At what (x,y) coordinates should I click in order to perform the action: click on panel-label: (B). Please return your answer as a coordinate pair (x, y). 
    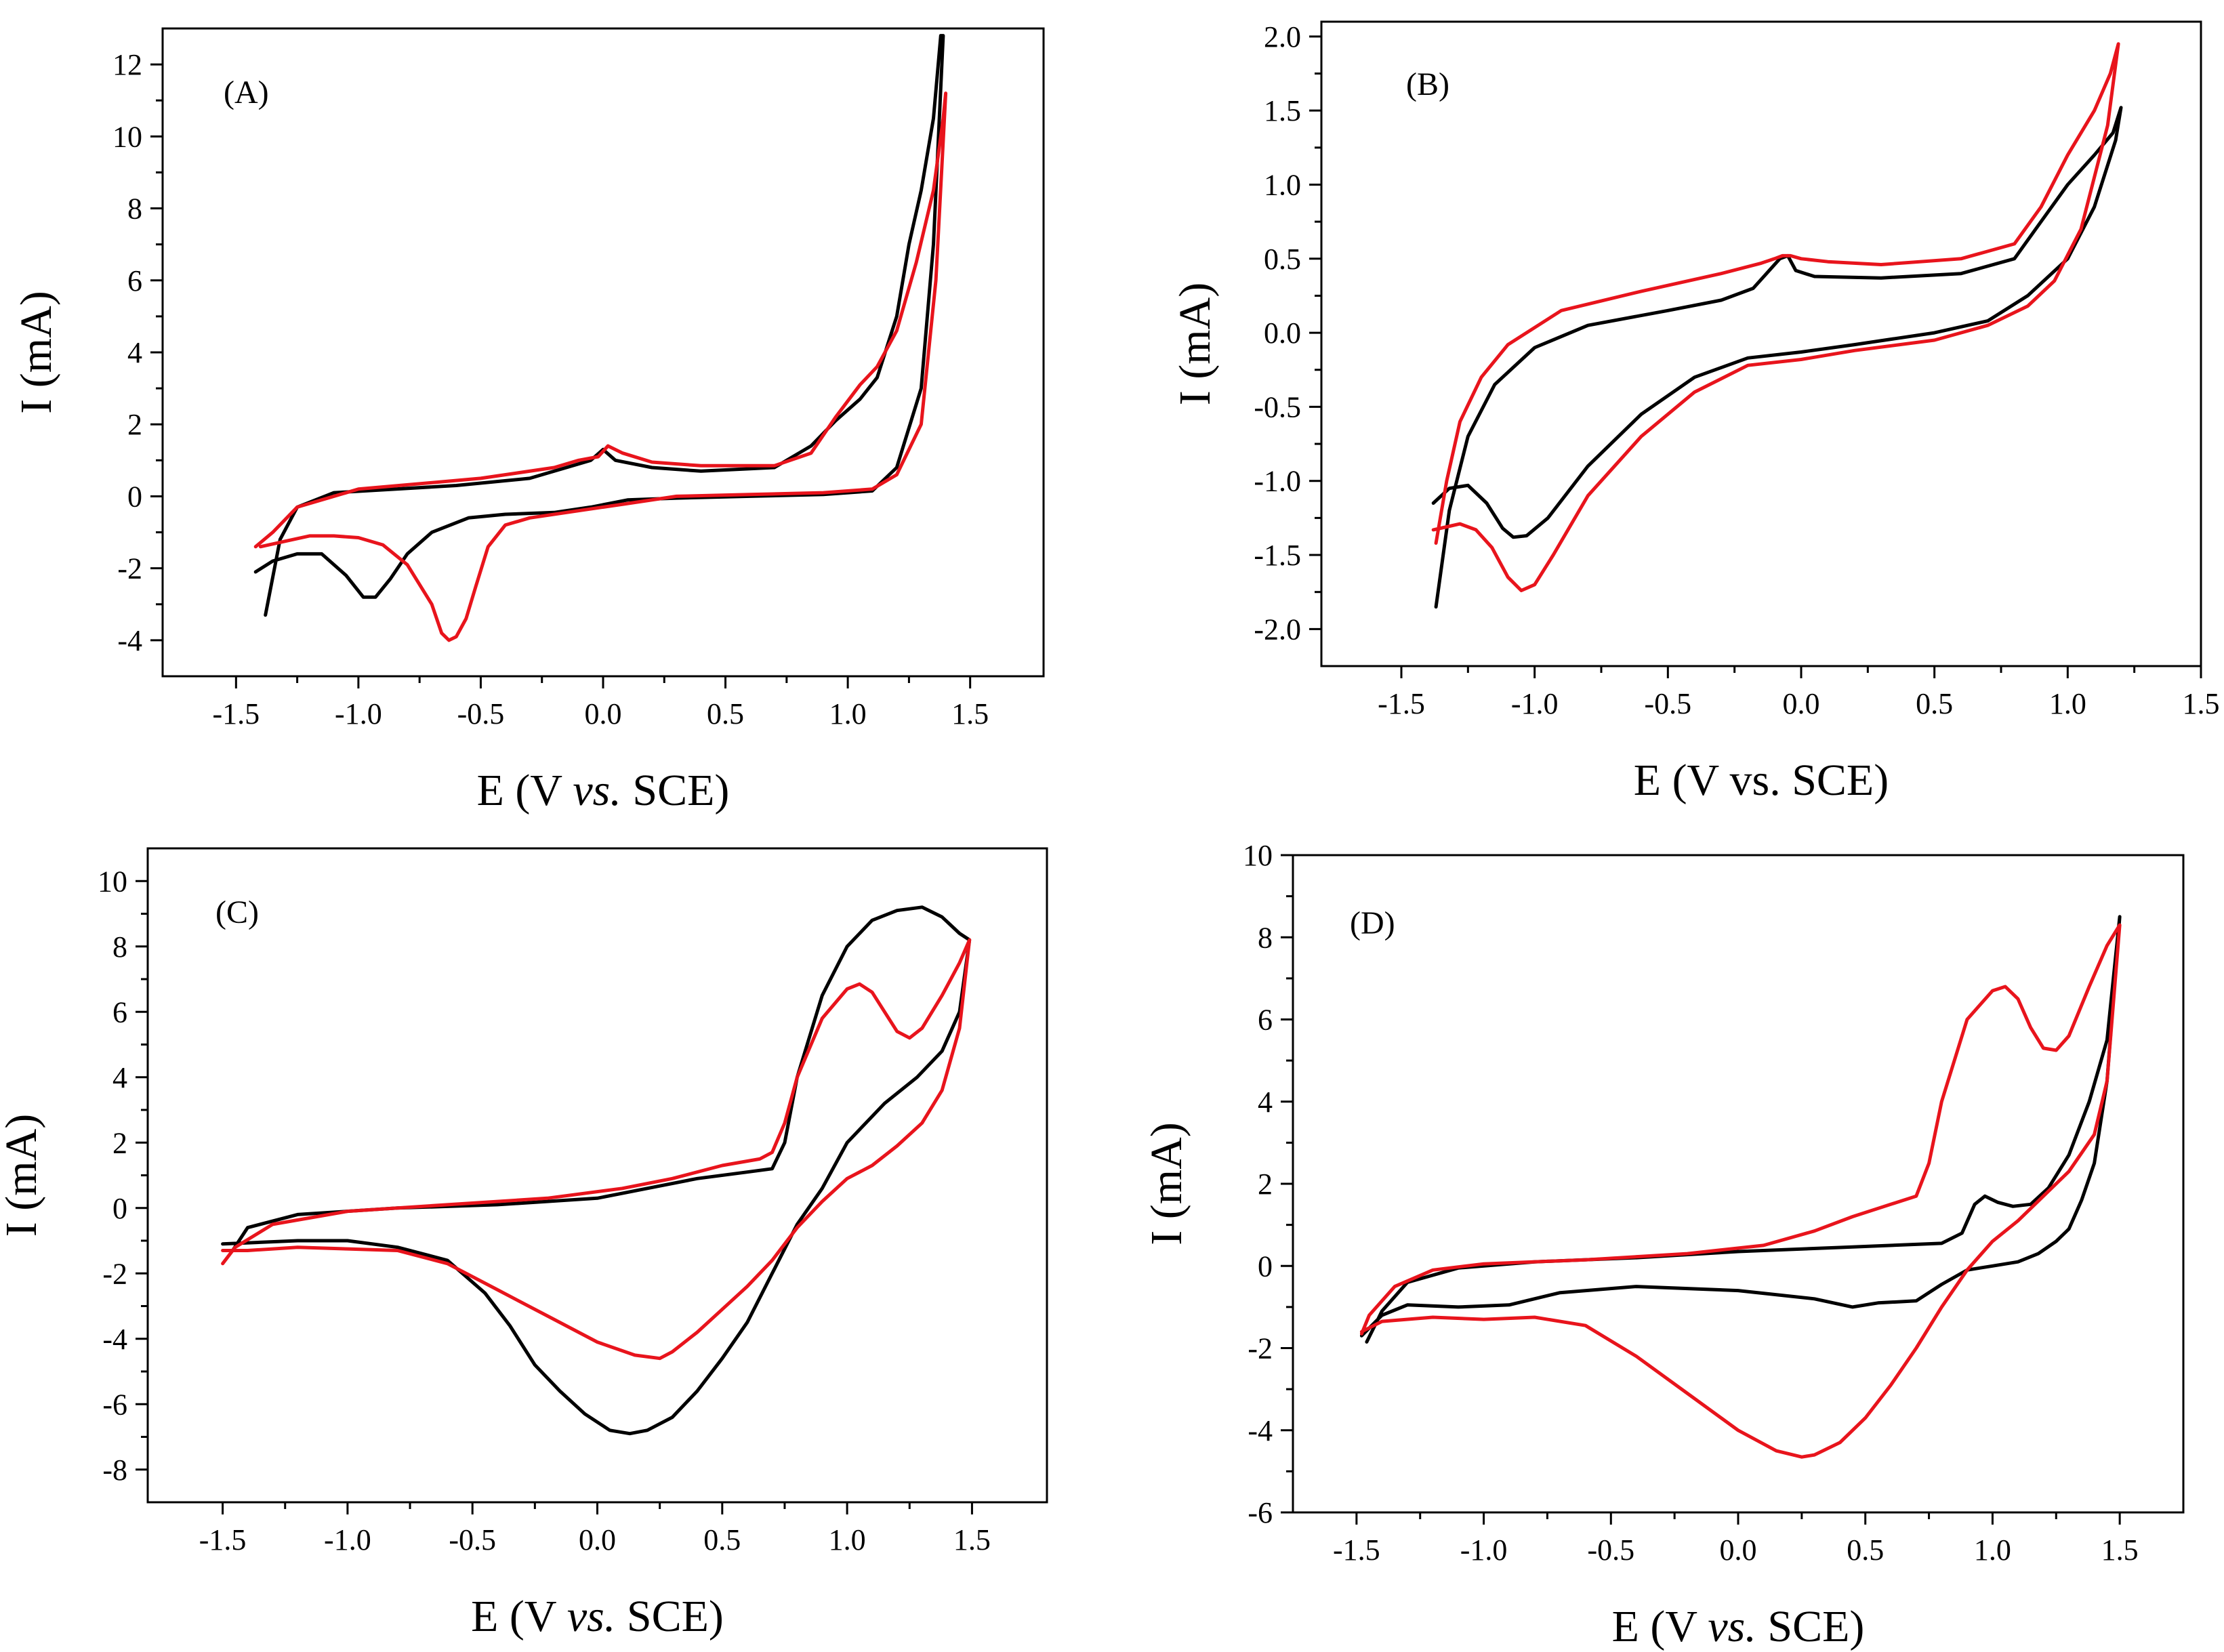
    Looking at the image, I should click on (1427, 84).